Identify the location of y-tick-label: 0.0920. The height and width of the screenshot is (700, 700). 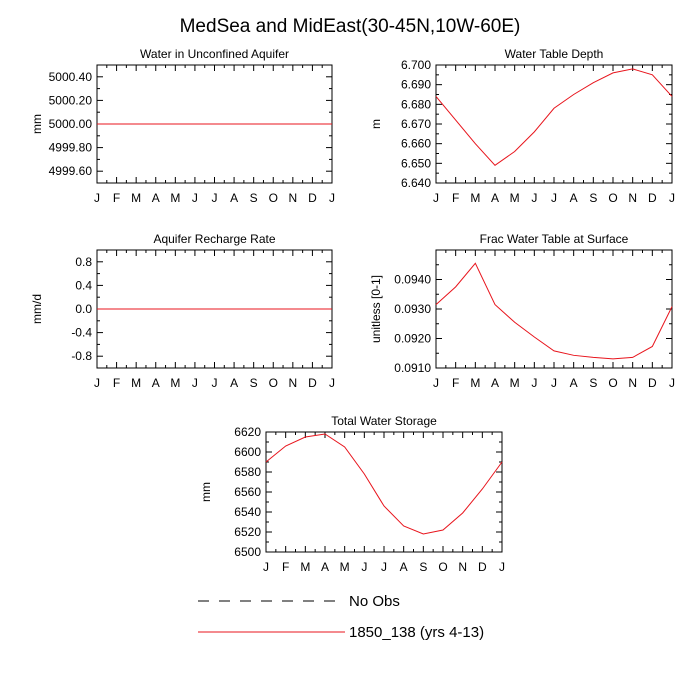
(412, 339).